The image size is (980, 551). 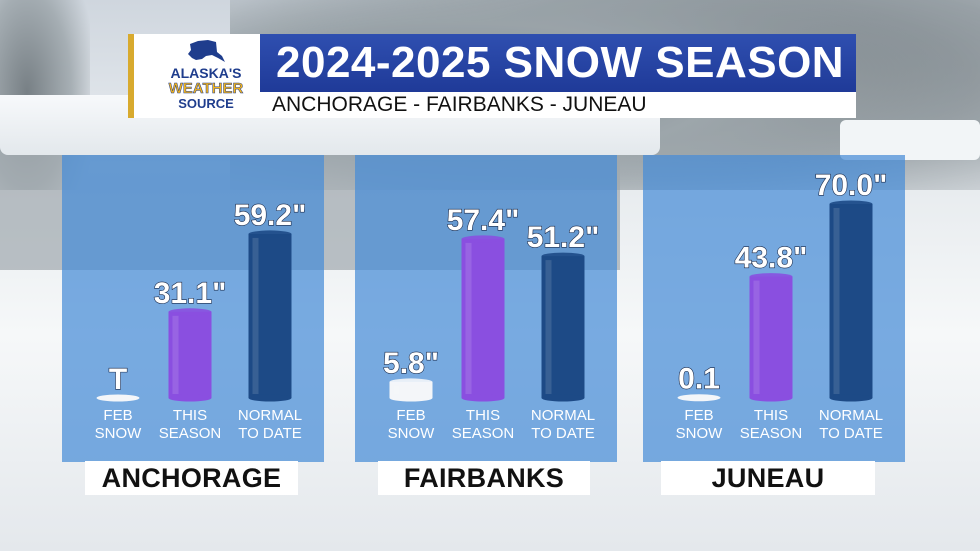 What do you see at coordinates (190, 354) in the screenshot?
I see `bar-anchorage-this-season` at bounding box center [190, 354].